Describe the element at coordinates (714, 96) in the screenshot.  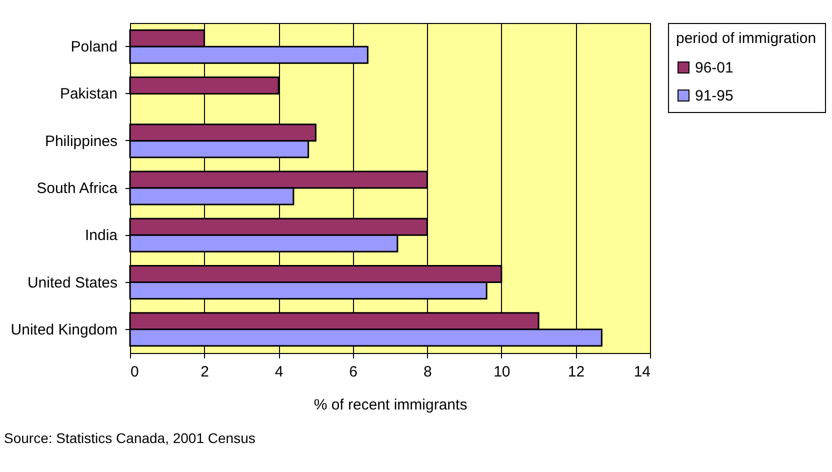
I see `legend-label: 91-95` at that location.